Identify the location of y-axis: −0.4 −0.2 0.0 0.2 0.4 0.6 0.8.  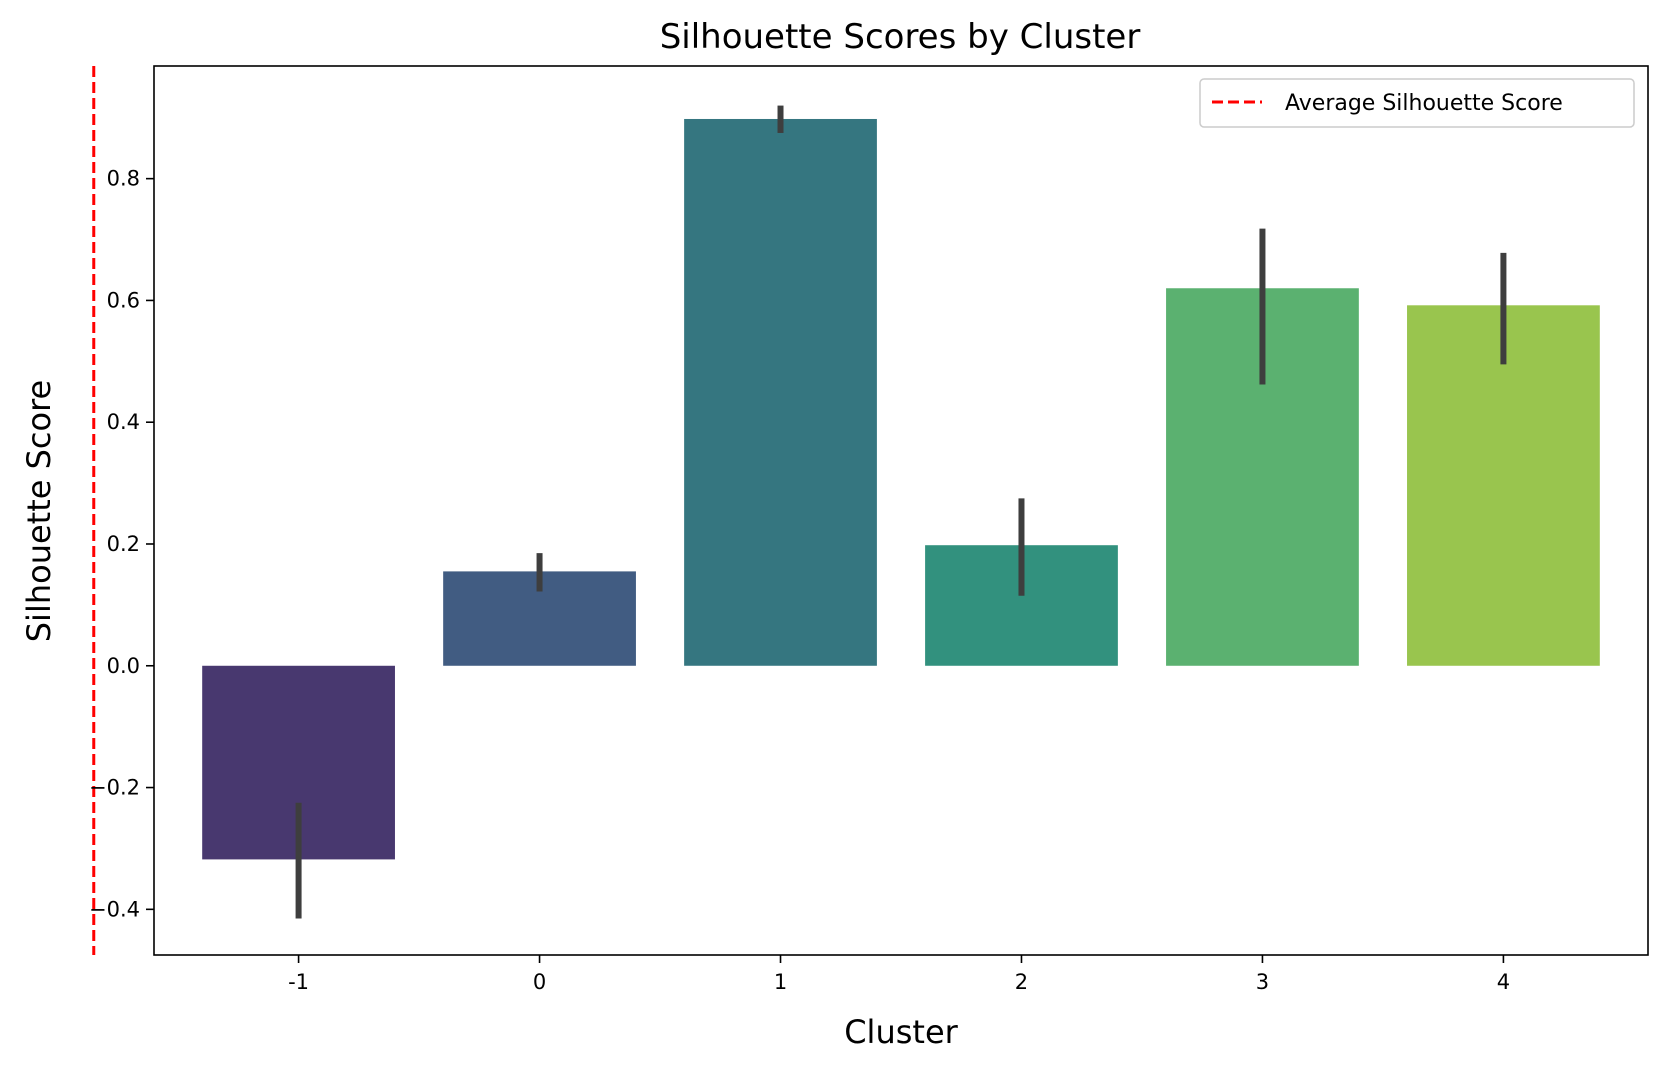
(121, 544).